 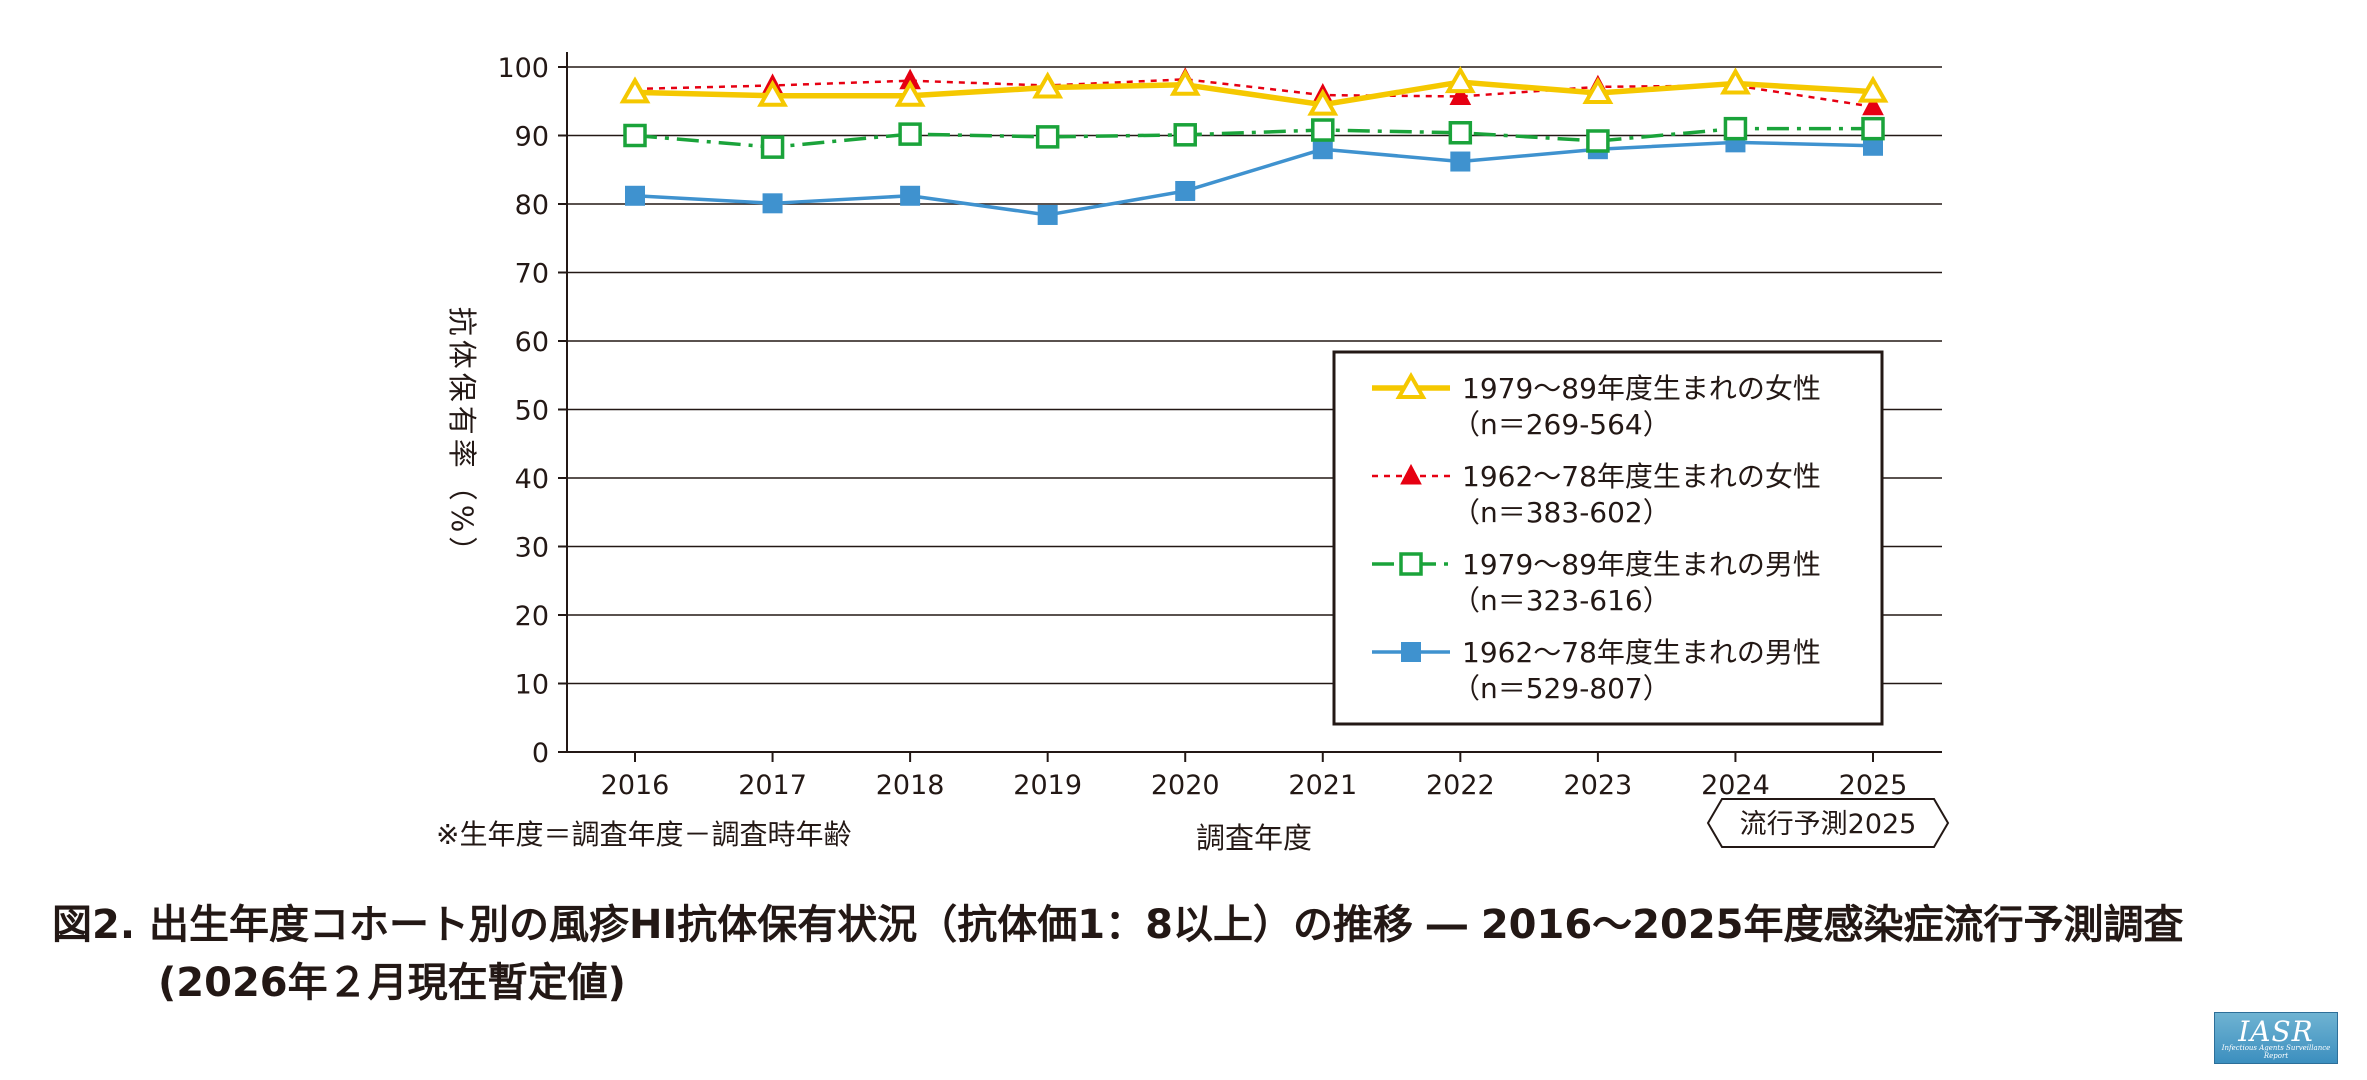 I want to click on x-tick-label: 2022, so click(x=1460, y=785).